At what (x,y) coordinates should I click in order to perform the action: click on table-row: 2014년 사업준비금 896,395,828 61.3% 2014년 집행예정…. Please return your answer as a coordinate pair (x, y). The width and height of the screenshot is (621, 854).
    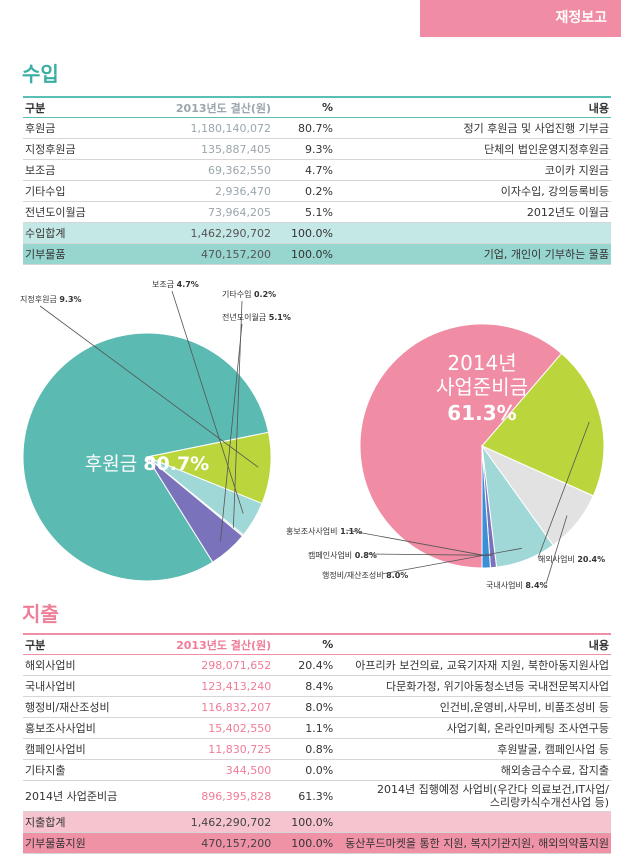
    Looking at the image, I should click on (317, 796).